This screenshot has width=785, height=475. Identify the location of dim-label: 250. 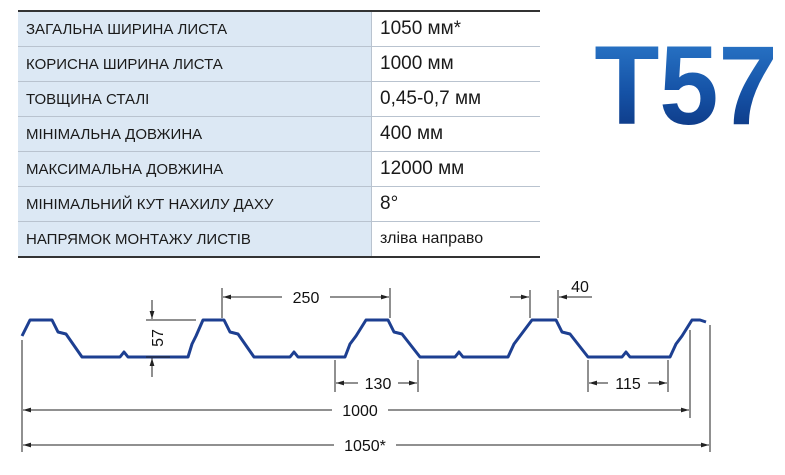
(306, 298).